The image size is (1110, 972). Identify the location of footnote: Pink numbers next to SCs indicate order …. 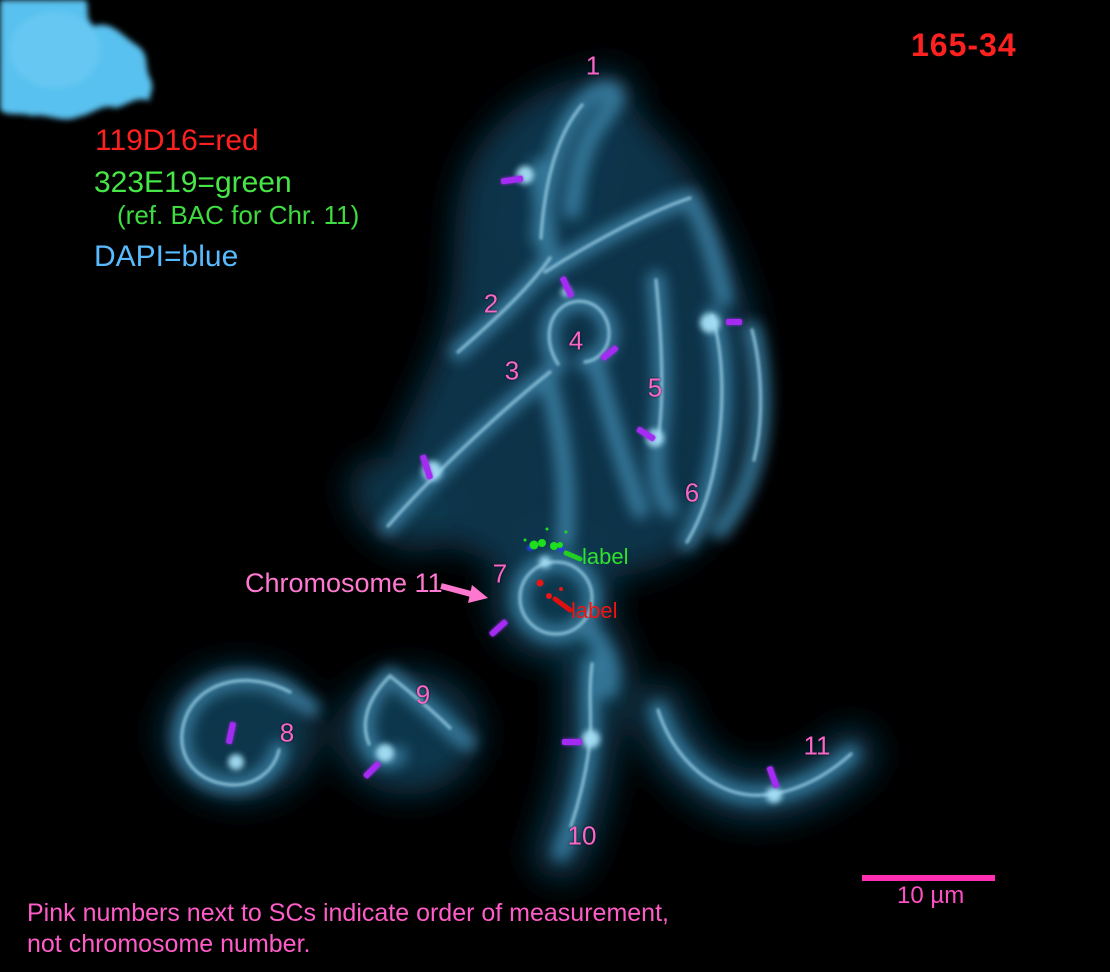
(348, 929).